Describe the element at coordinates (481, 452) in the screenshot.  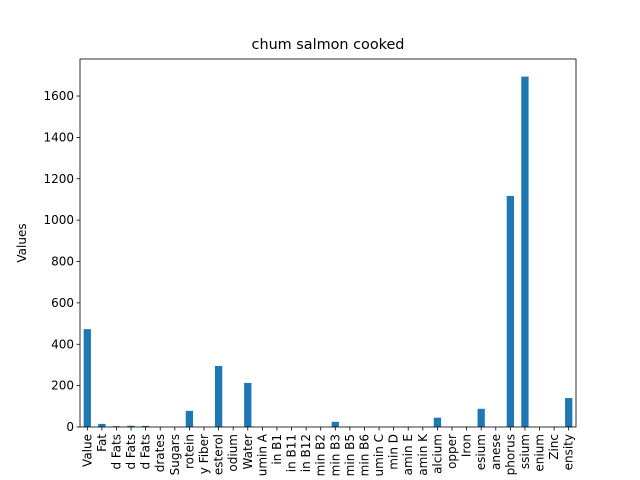
I see `x-tick-label: esium` at that location.